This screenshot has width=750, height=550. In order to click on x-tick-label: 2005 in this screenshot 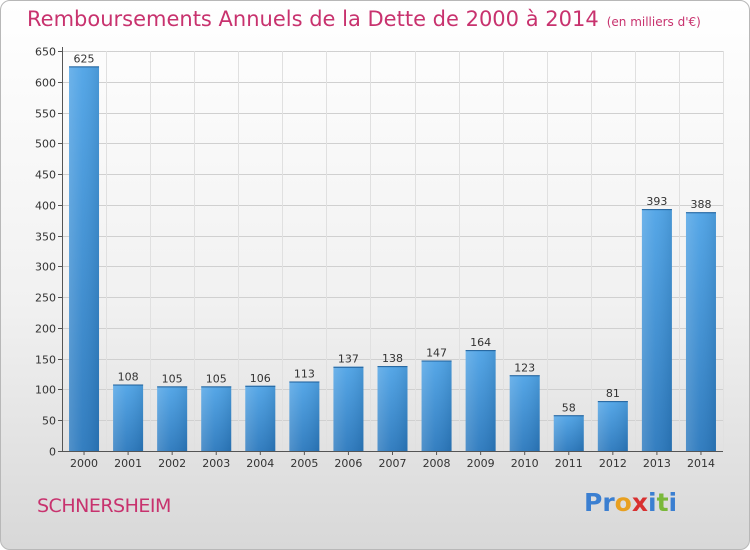, I will do `click(304, 463)`.